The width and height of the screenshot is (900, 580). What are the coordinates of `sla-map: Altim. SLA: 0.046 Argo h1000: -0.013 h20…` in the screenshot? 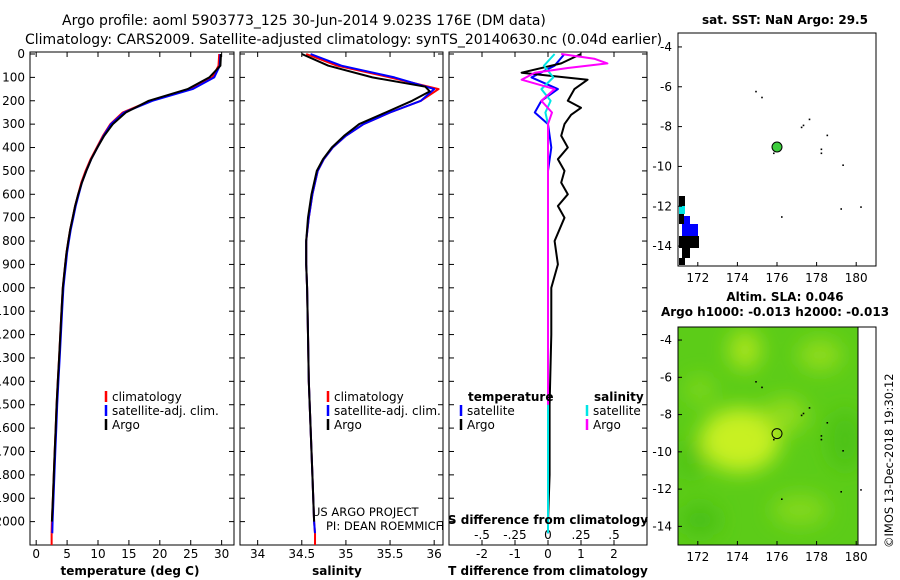 It's located at (770, 427).